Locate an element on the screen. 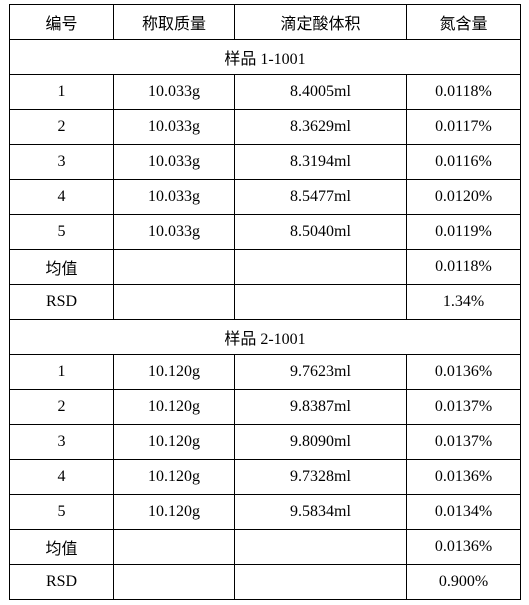 The height and width of the screenshot is (605, 529). data-row: 5 10.033g 8.5040ml 0.0119% is located at coordinates (265, 232).